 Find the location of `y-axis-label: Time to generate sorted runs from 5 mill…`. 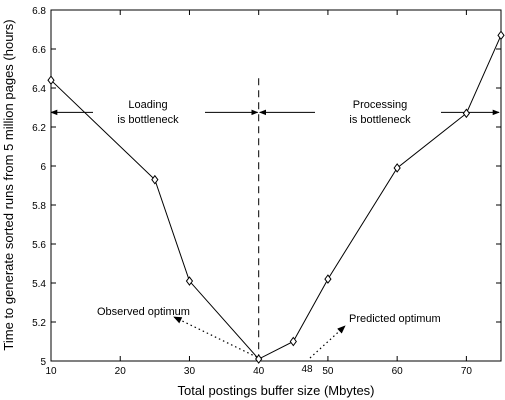

y-axis-label: Time to generate sorted runs from 5 mill… is located at coordinates (8, 184).